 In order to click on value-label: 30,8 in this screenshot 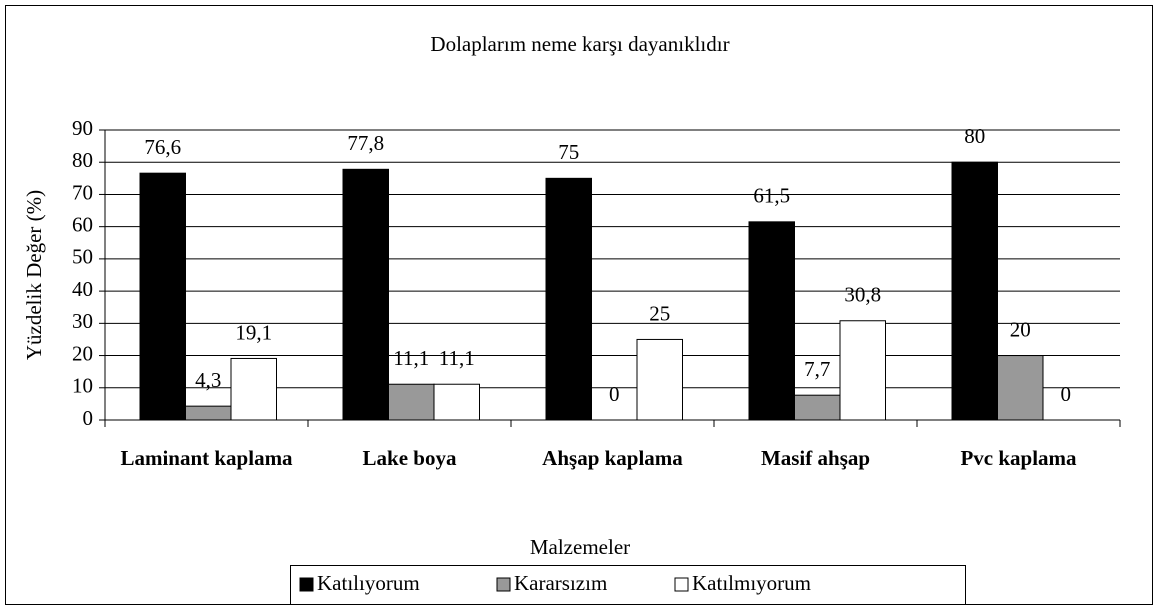, I will do `click(862, 295)`.